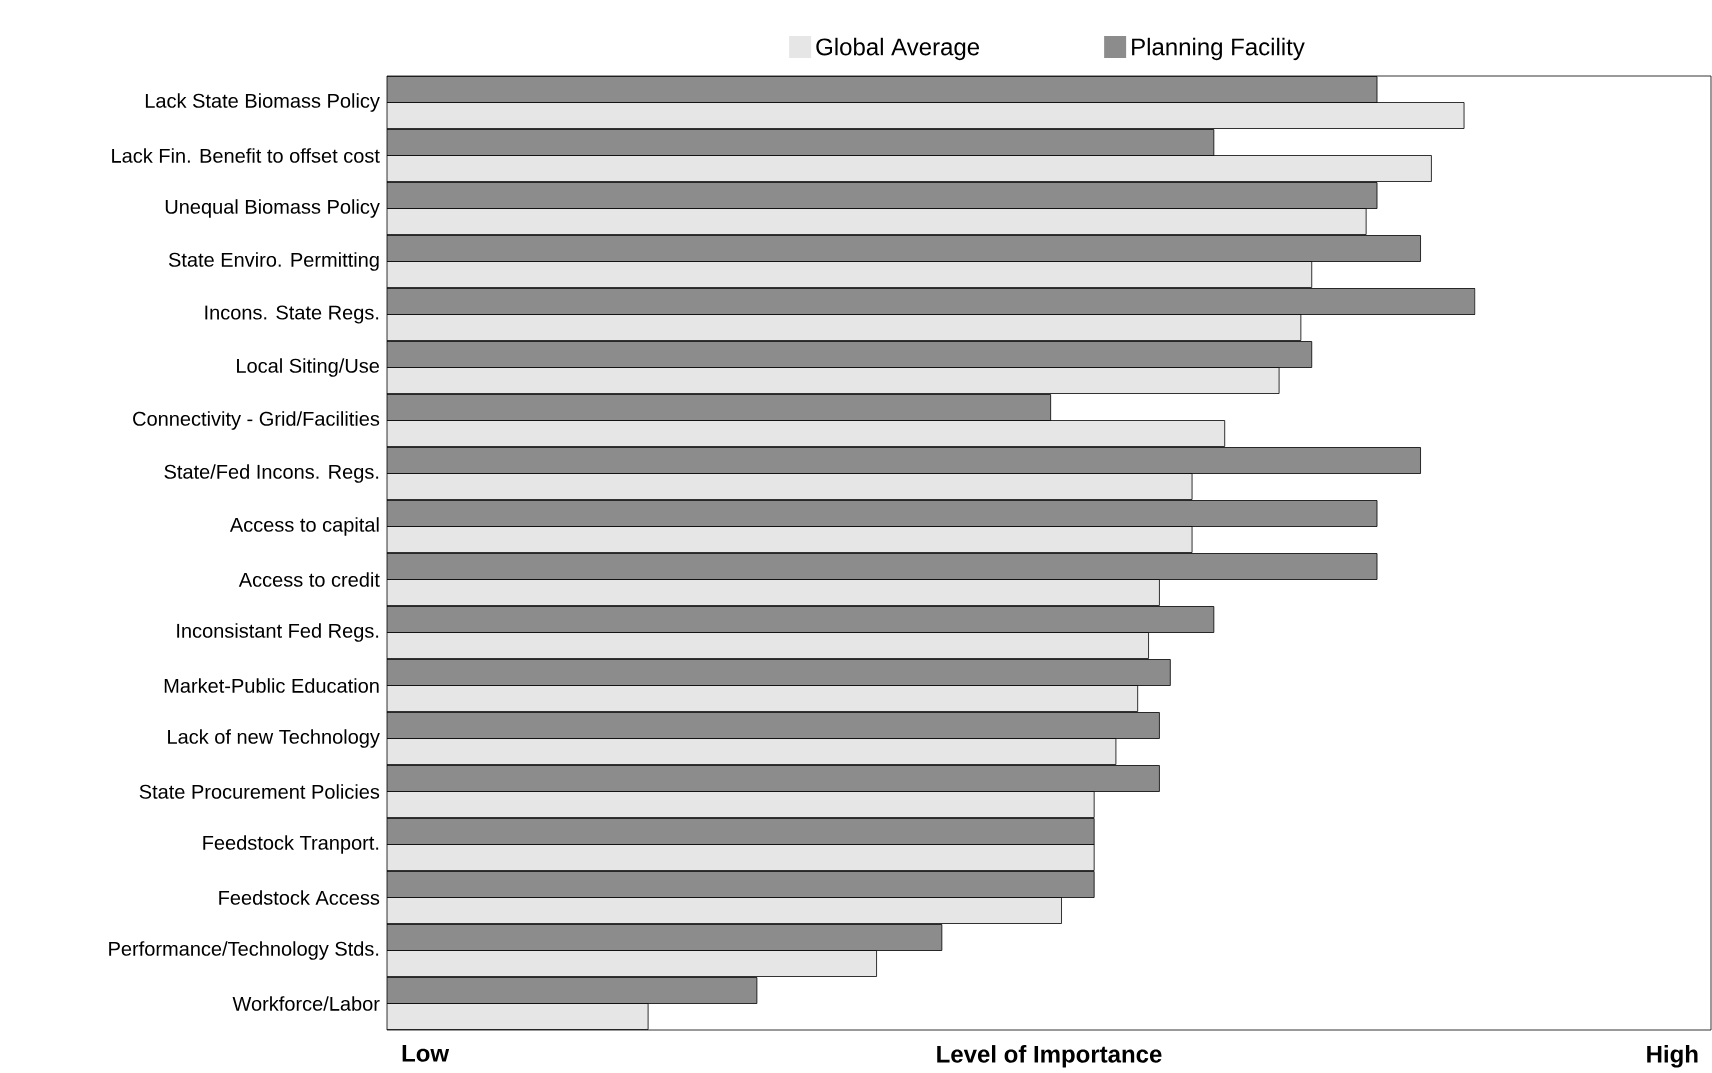 The height and width of the screenshot is (1073, 1712). I want to click on text: High, so click(1672, 1056).